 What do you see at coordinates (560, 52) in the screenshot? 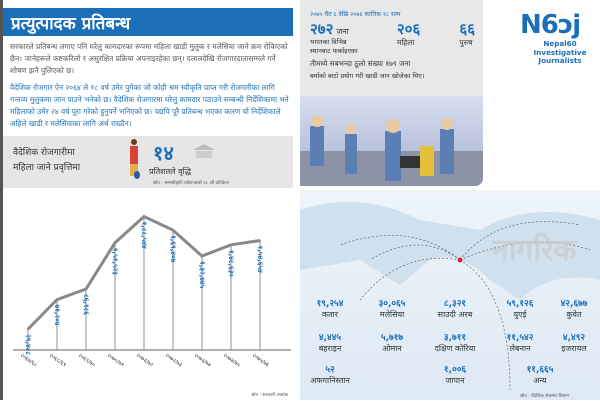
I see `logo-text: Nepal60 Investigative Journalists` at bounding box center [560, 52].